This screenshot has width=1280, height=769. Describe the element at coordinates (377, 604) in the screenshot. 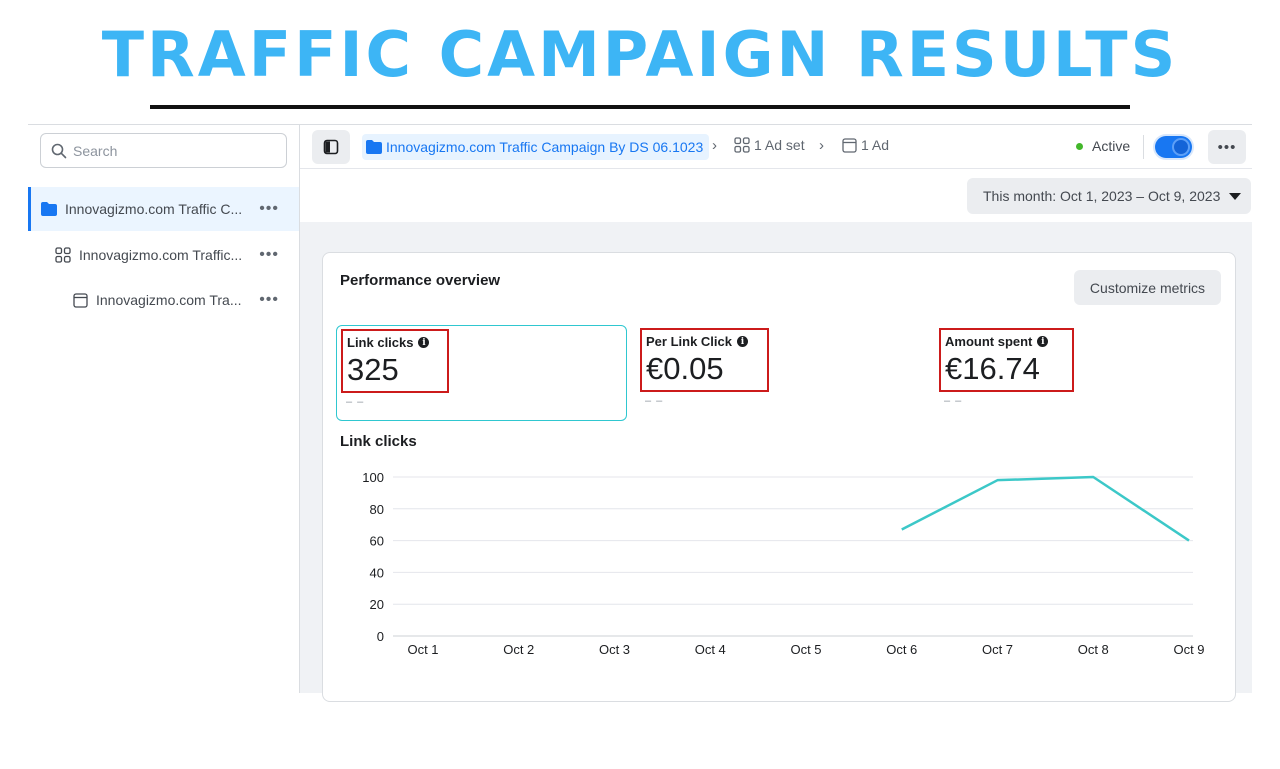

I see `y-tick-label: 20` at that location.